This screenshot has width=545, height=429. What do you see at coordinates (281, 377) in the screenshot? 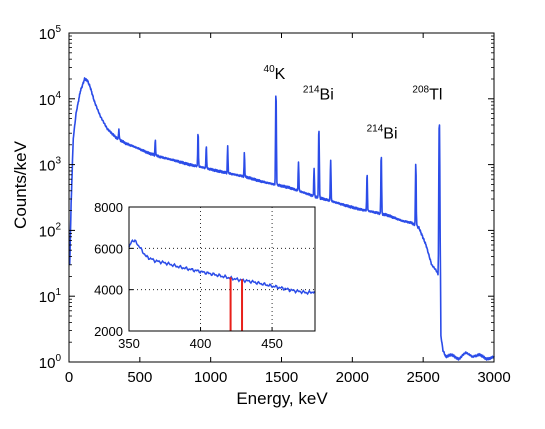
I see `x-tick-label: 1500` at bounding box center [281, 377].